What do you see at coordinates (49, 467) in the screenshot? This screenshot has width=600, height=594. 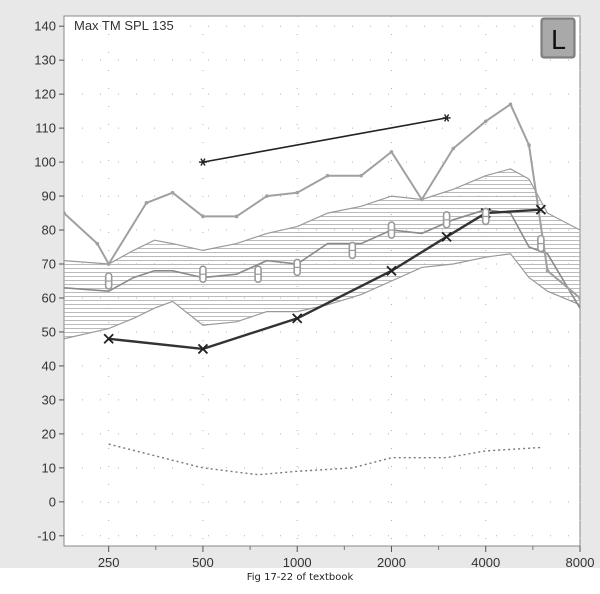 I see `y-tick-label: 10` at bounding box center [49, 467].